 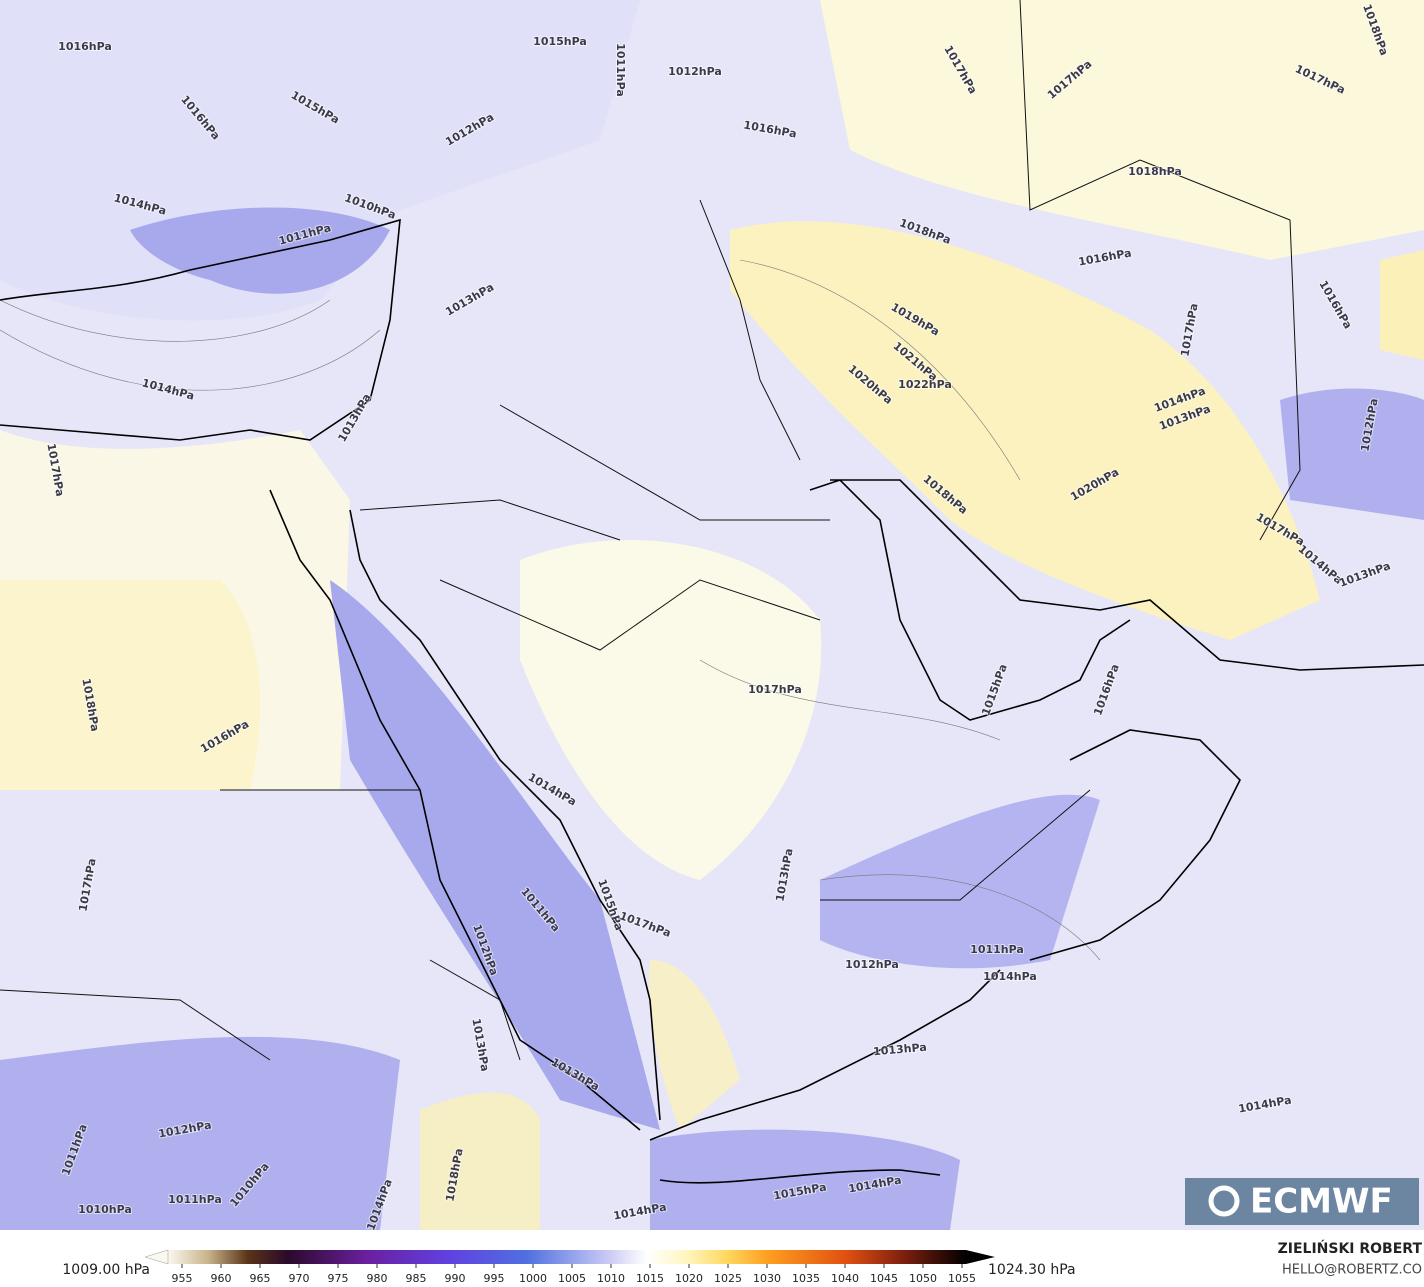 I want to click on colorbar-tick-label: 980, so click(x=377, y=1278).